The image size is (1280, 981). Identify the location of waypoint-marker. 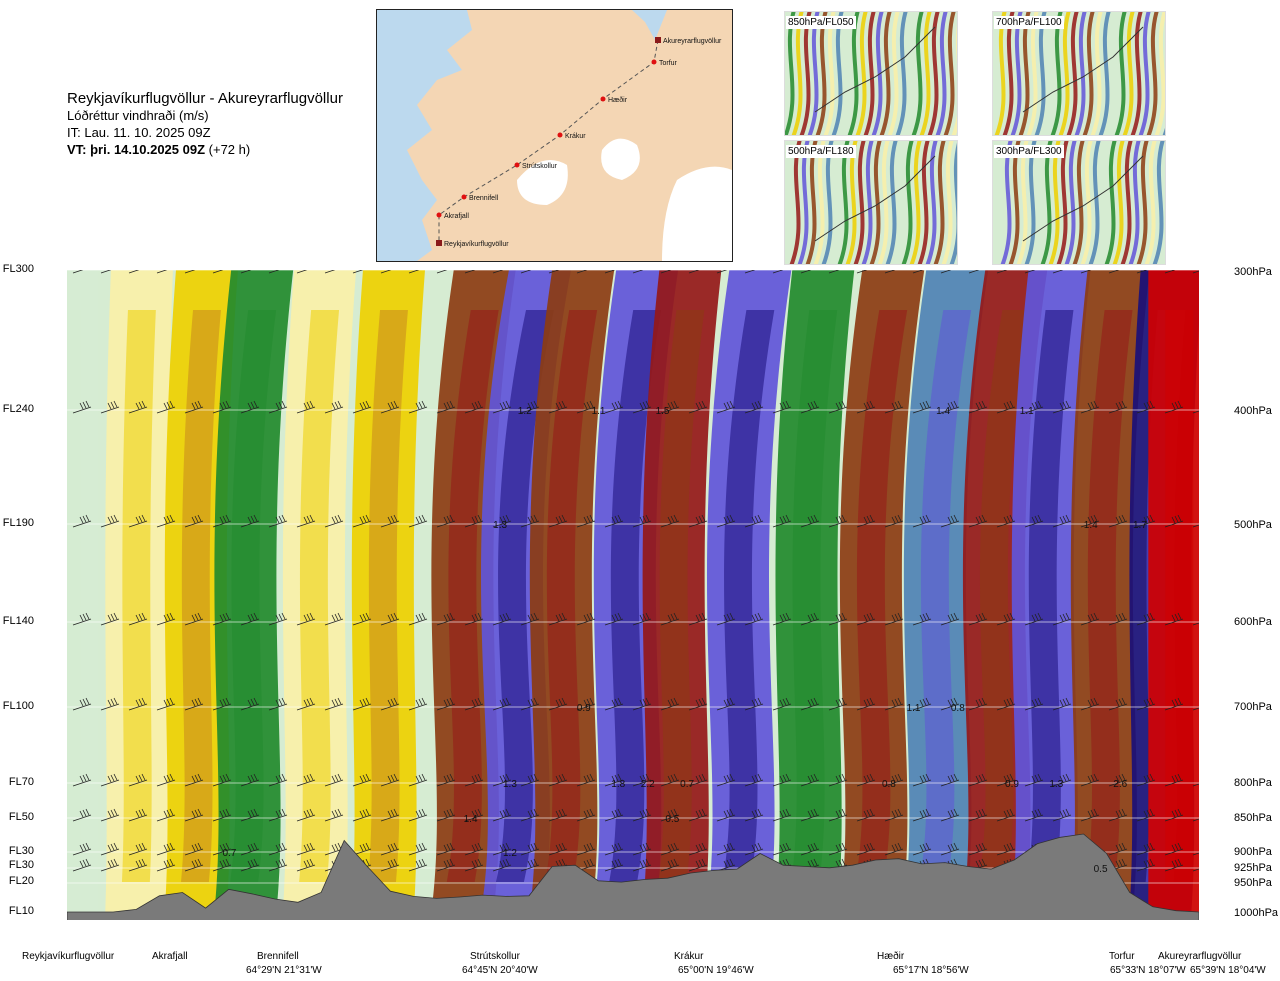
(560, 135).